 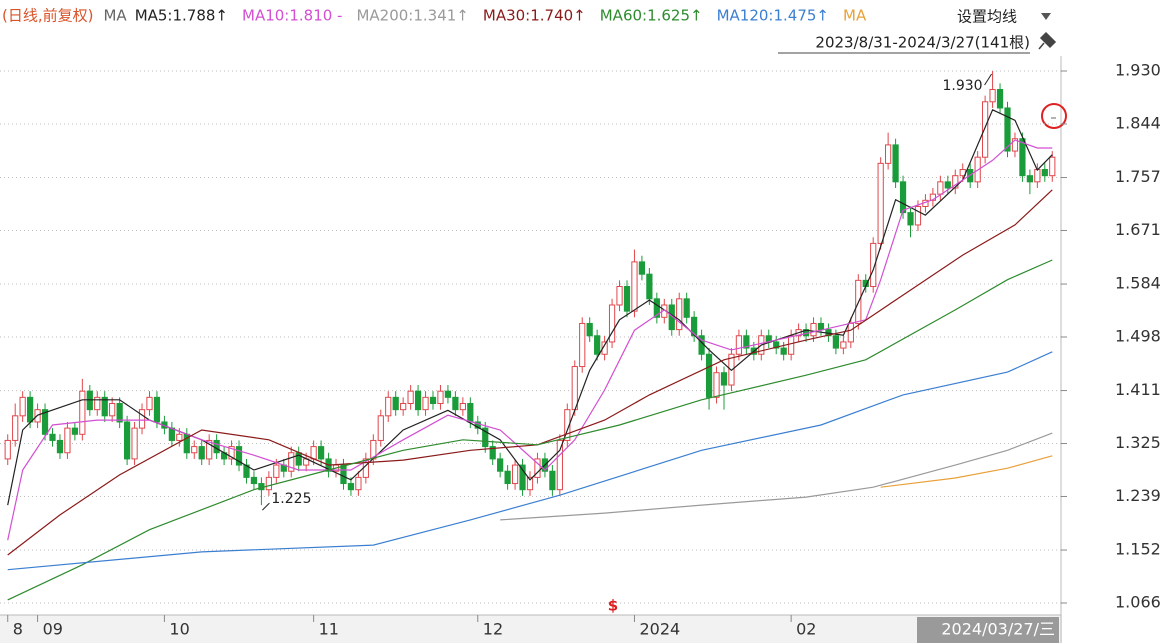 I want to click on legend-entry: MA200:1.341↑, so click(x=412, y=16).